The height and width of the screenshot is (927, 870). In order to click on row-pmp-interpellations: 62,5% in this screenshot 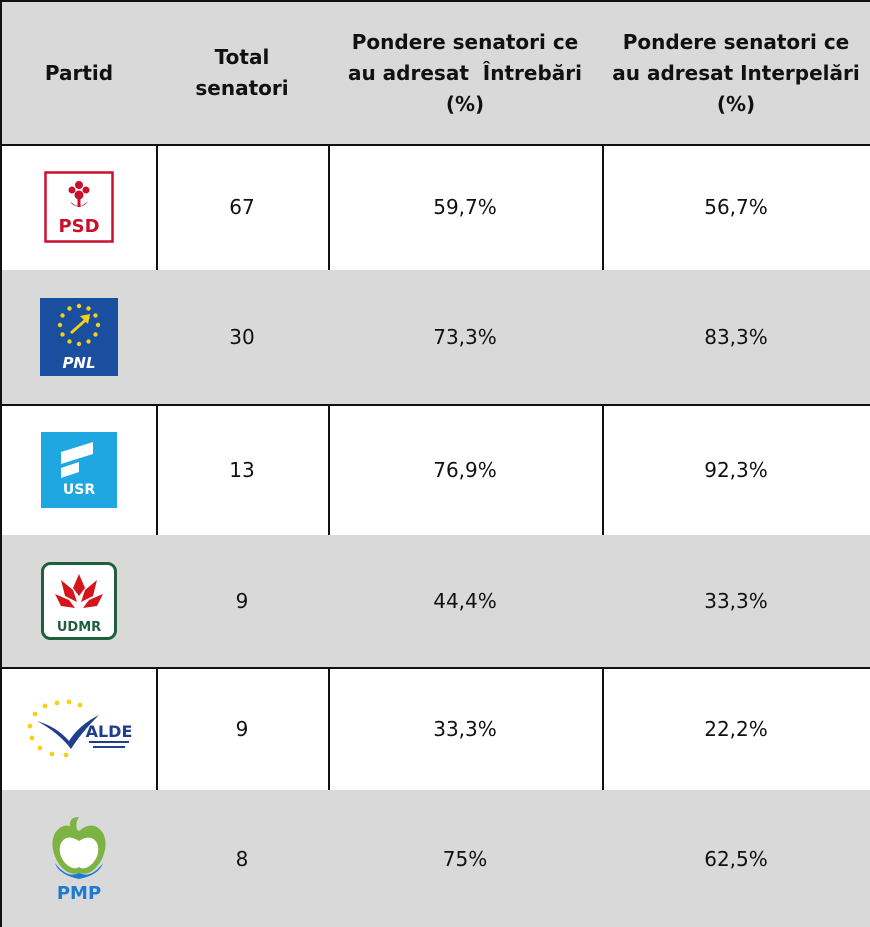, I will do `click(736, 858)`.